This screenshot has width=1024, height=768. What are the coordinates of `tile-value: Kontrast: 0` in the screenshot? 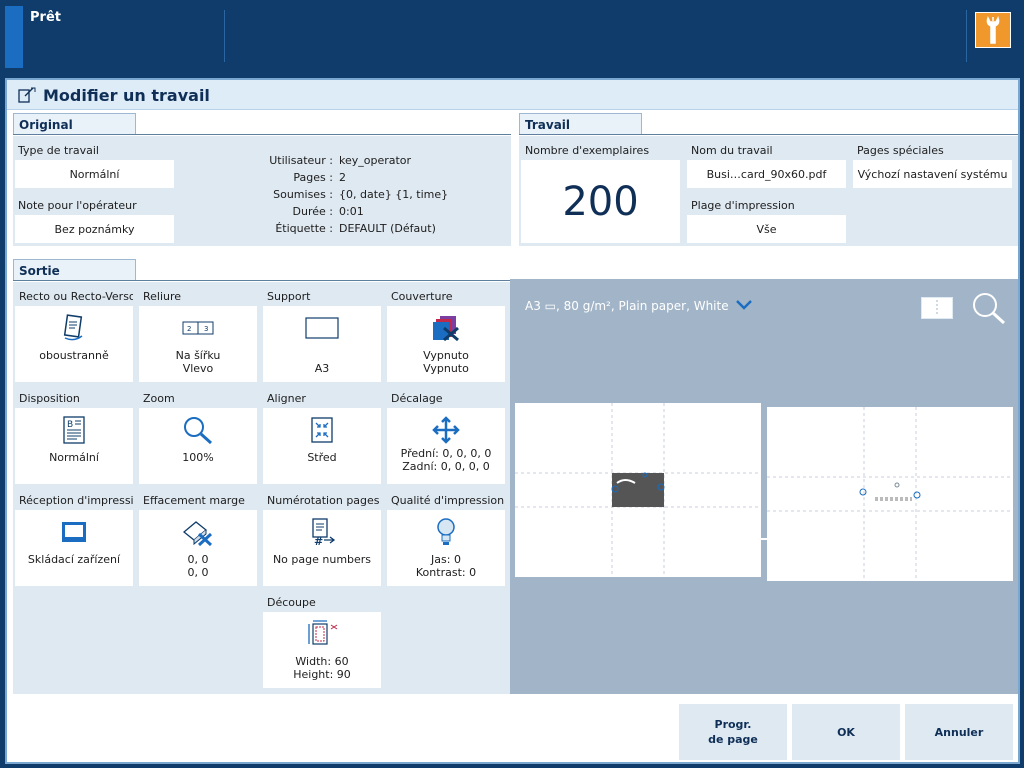 It's located at (446, 572).